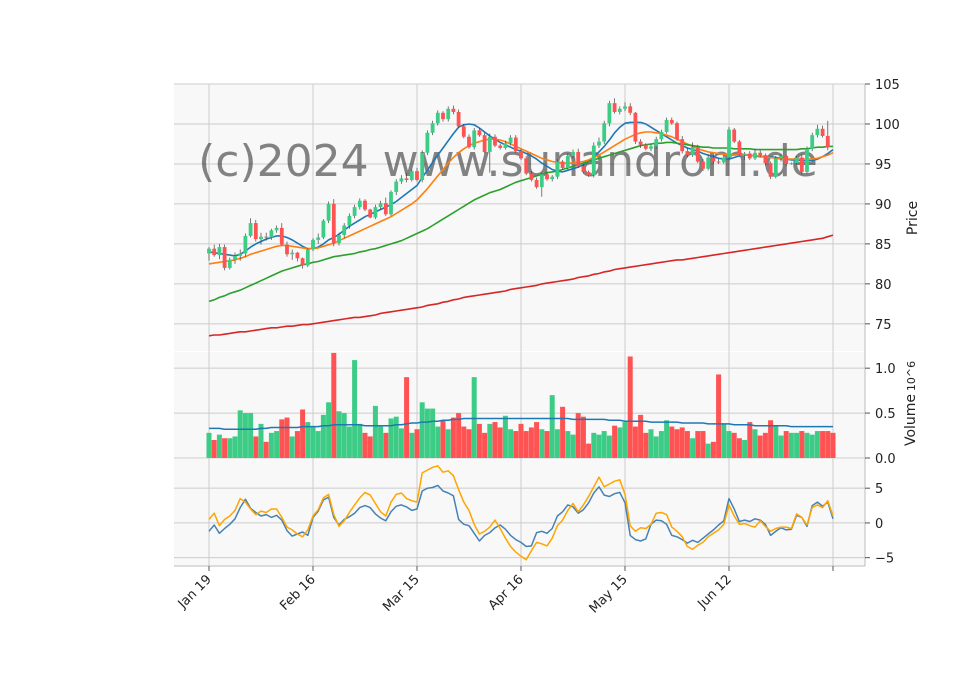 This screenshot has height=694, width=960. I want to click on x-tick-label: Jan 19, so click(195, 592).